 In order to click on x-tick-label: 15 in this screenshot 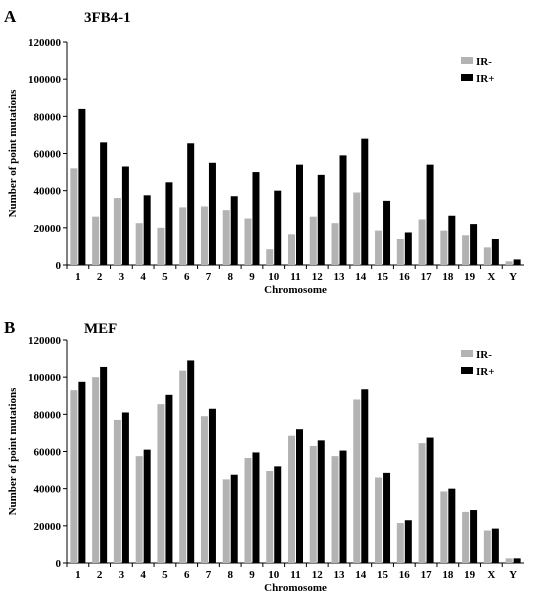, I will do `click(383, 575)`.